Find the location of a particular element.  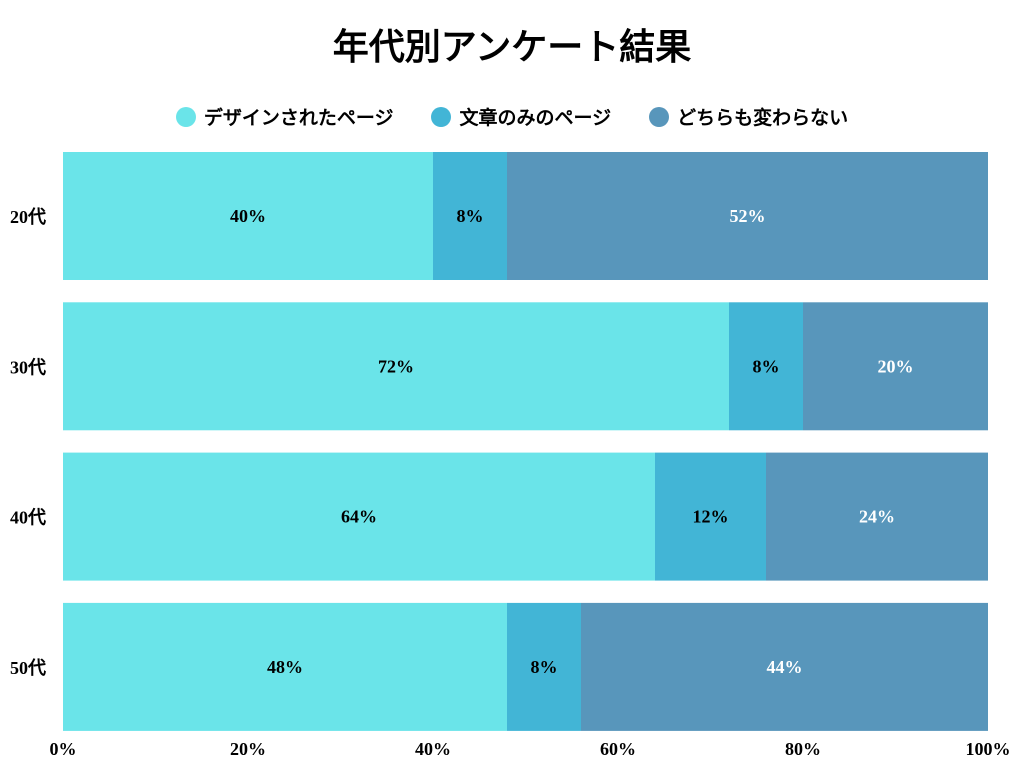

data-label: 12% is located at coordinates (711, 517).